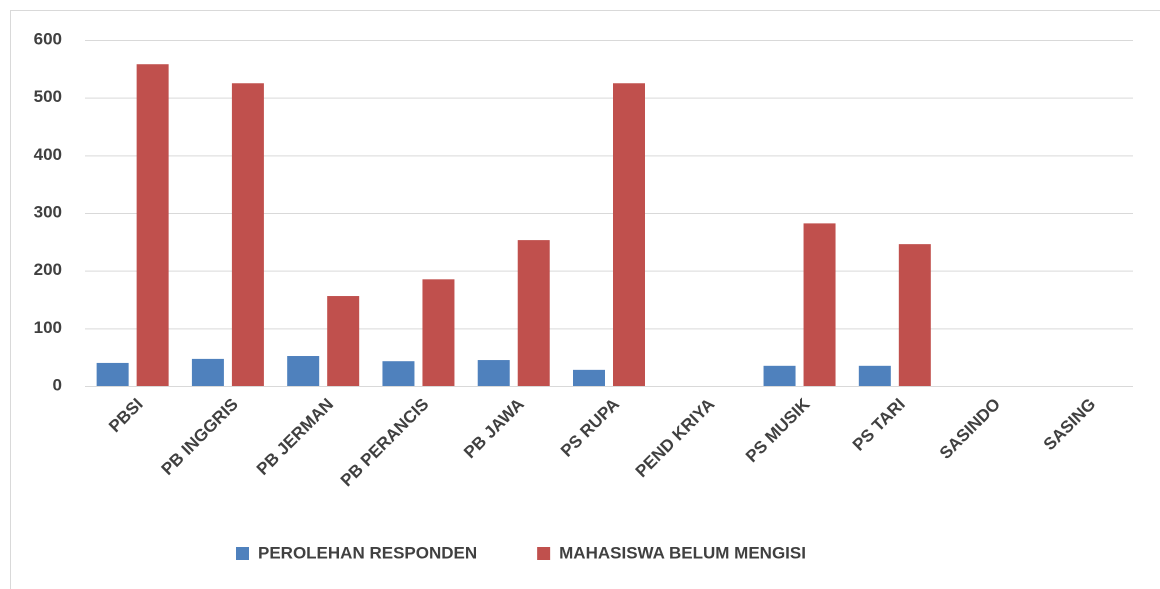  What do you see at coordinates (494, 429) in the screenshot?
I see `x-tick-label: PB JAWA` at bounding box center [494, 429].